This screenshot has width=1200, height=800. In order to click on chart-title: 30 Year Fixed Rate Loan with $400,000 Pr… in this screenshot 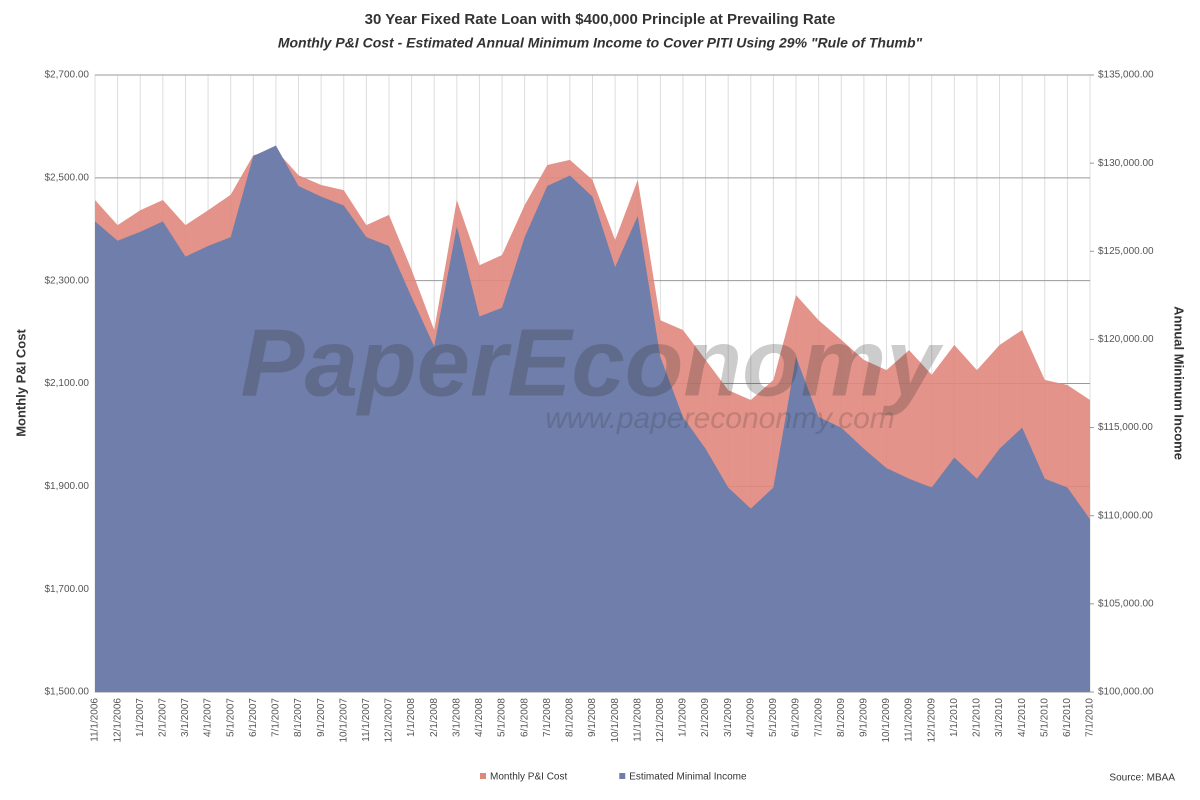, I will do `click(600, 19)`.